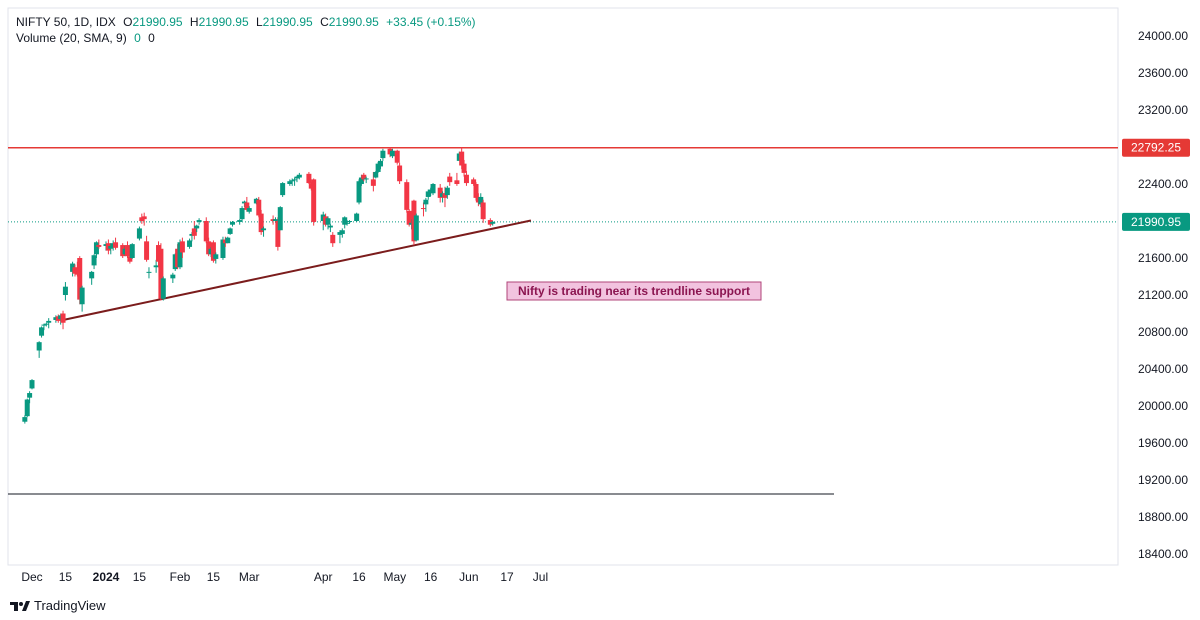  I want to click on time-axis-tick-label: 17, so click(507, 577).